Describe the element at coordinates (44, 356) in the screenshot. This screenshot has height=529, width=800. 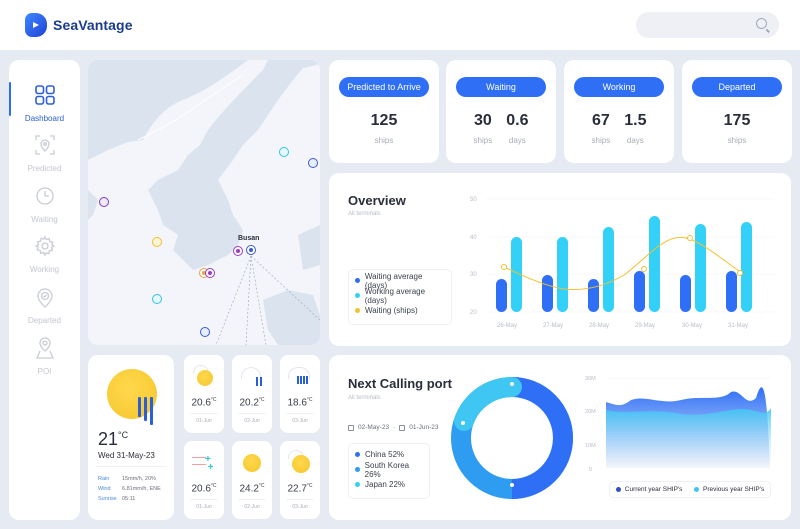
I see `sidebar-item-poi: POI` at that location.